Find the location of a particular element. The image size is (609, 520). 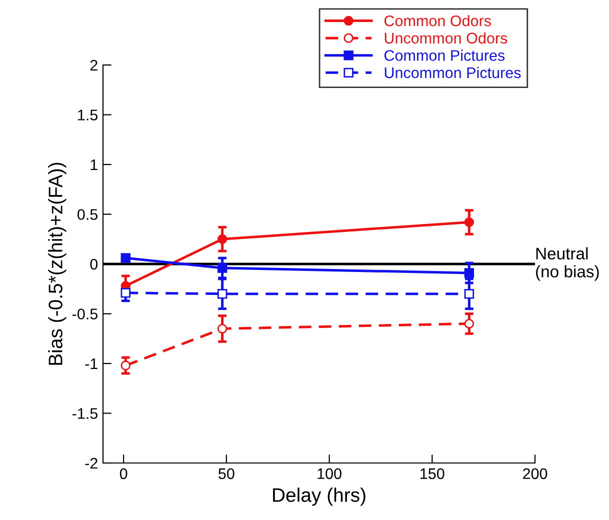

x-tick-label: 200 is located at coordinates (535, 474).